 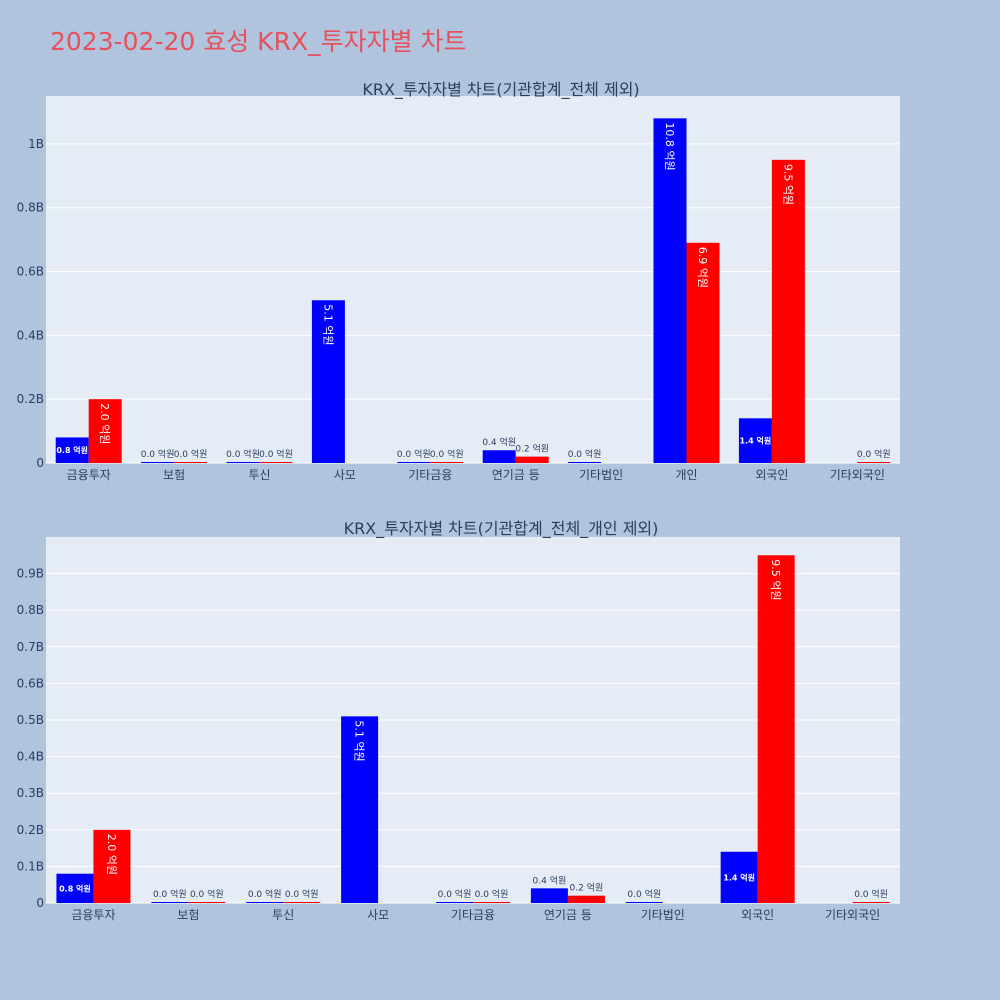 I want to click on x-tick-label: 개인, so click(x=686, y=475).